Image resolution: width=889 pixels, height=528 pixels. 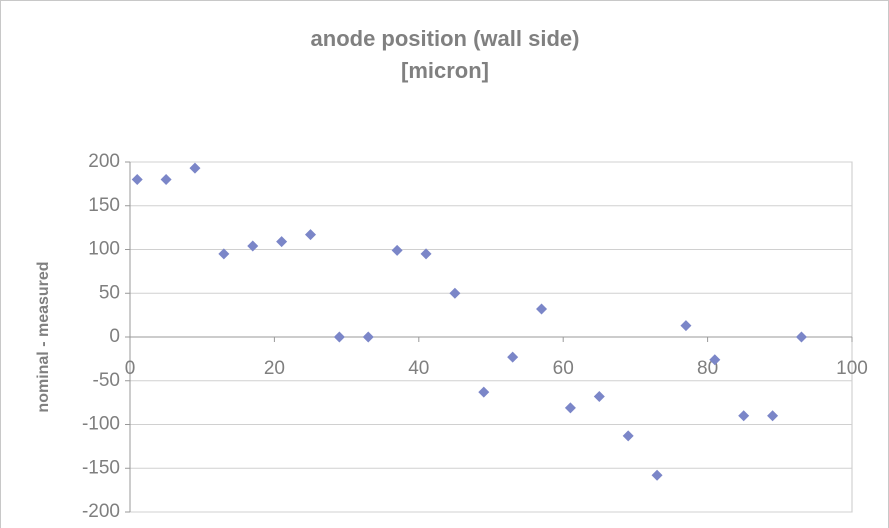 What do you see at coordinates (109, 292) in the screenshot?
I see `y-tick-label: 50` at bounding box center [109, 292].